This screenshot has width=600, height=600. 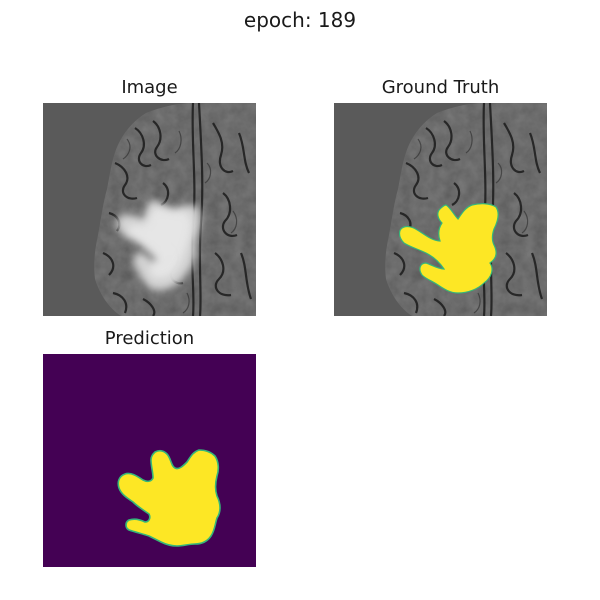 I want to click on ground-truth-panel, so click(x=440, y=209).